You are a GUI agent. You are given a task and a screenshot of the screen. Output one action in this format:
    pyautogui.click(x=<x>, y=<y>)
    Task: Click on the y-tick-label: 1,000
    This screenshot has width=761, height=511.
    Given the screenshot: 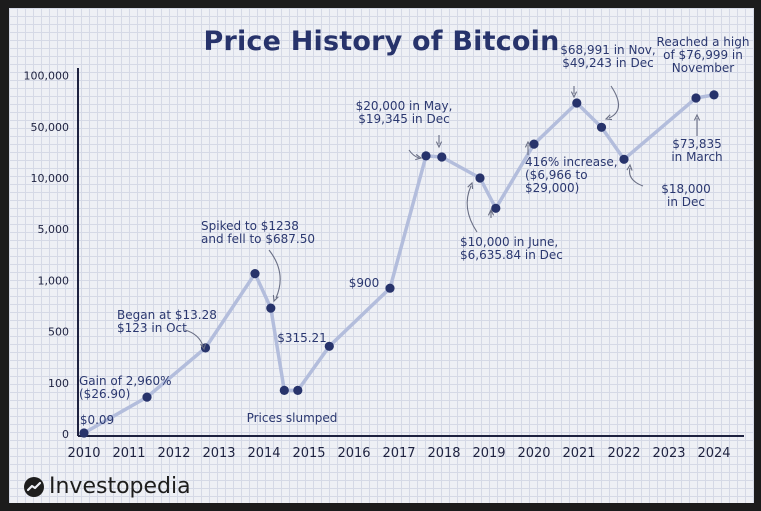 What is the action you would take?
    pyautogui.click(x=54, y=280)
    